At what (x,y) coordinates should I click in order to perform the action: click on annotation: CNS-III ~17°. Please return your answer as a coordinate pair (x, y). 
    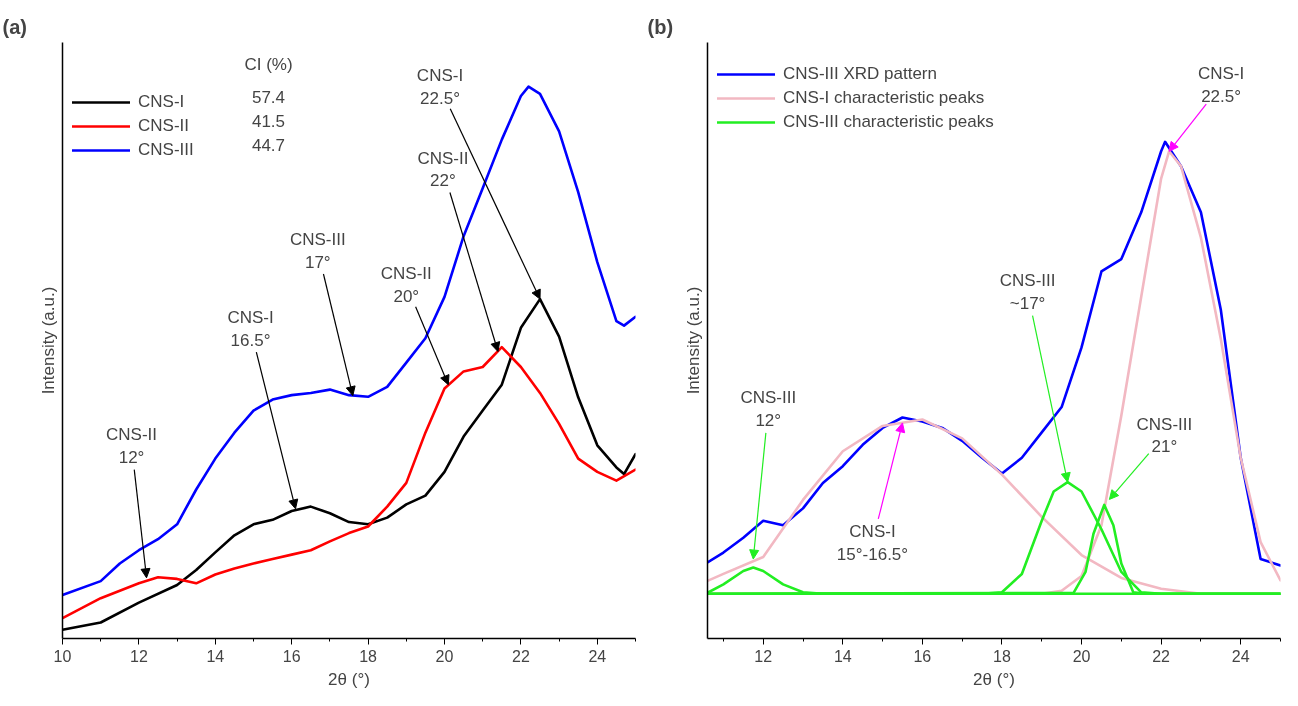
    Looking at the image, I should click on (1027, 292).